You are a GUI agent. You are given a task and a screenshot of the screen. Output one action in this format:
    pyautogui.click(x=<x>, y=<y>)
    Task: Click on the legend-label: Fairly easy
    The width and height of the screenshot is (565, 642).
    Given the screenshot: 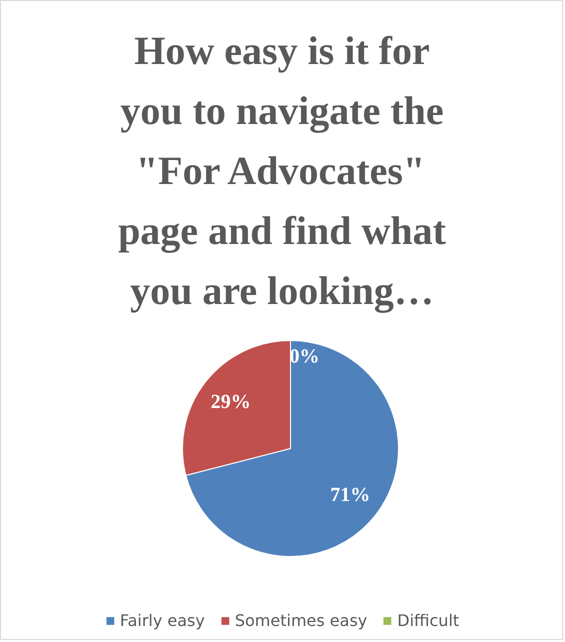 What is the action you would take?
    pyautogui.click(x=162, y=620)
    